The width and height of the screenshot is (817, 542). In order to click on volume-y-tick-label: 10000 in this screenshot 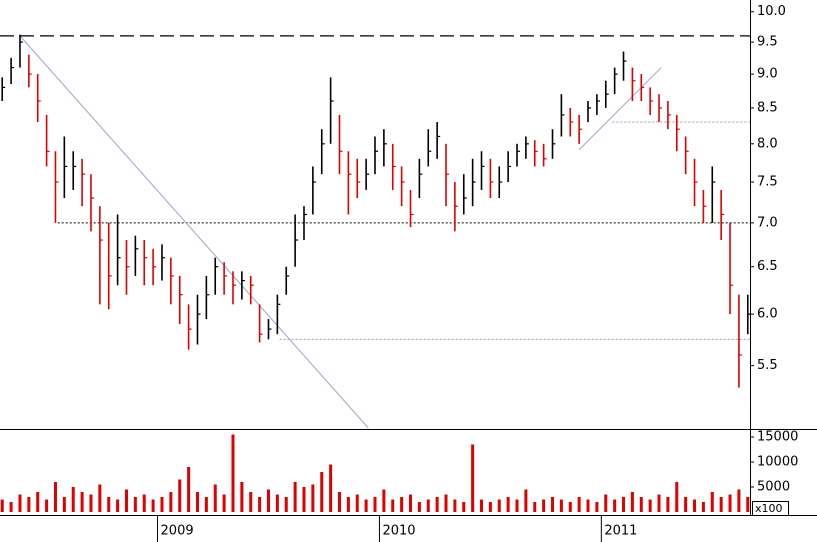, I will do `click(777, 462)`.